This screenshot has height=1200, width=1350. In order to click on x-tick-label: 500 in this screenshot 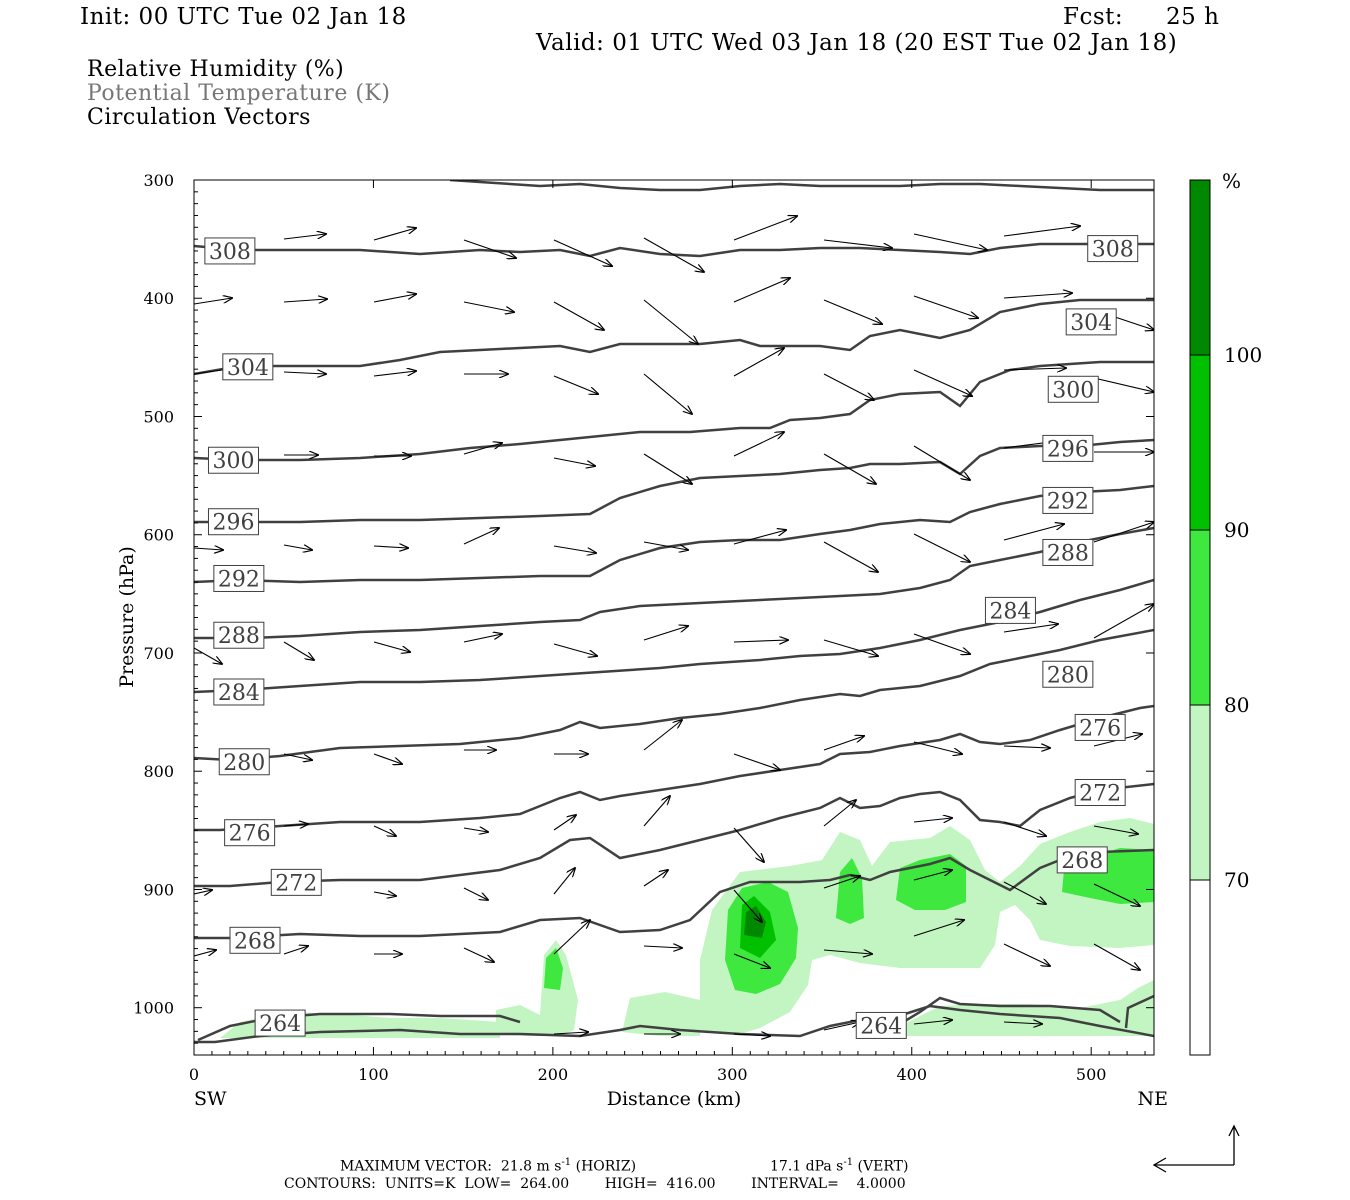, I will do `click(1091, 1074)`.